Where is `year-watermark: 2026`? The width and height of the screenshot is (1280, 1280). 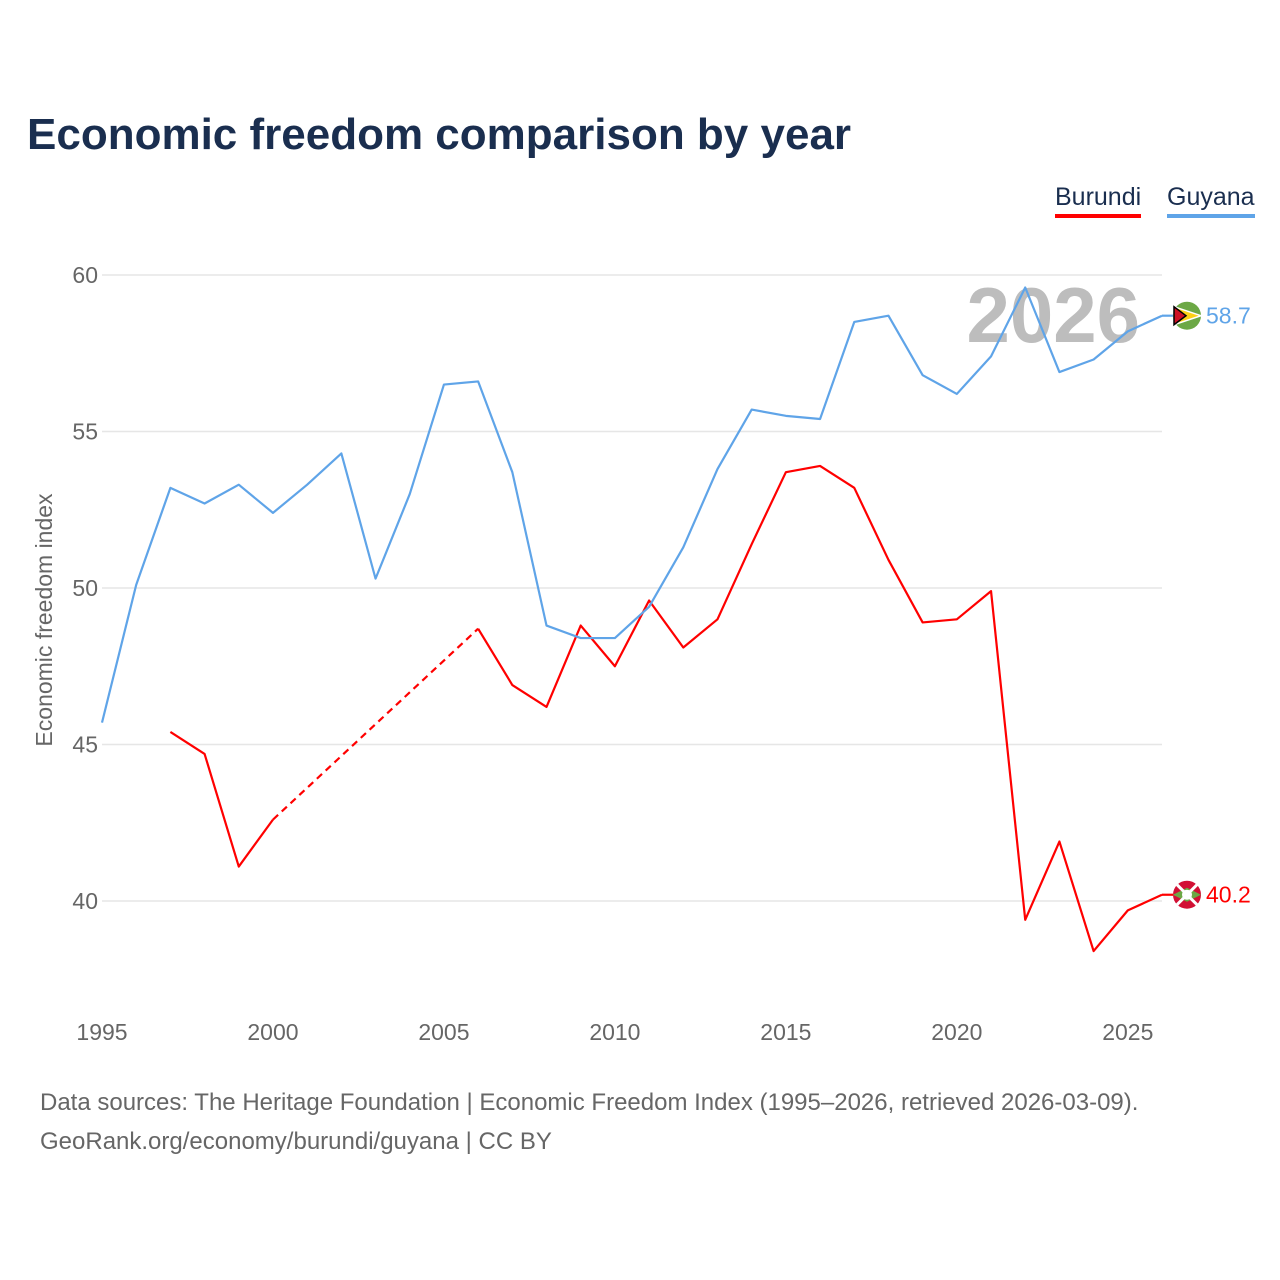
year-watermark: 2026 is located at coordinates (1053, 315).